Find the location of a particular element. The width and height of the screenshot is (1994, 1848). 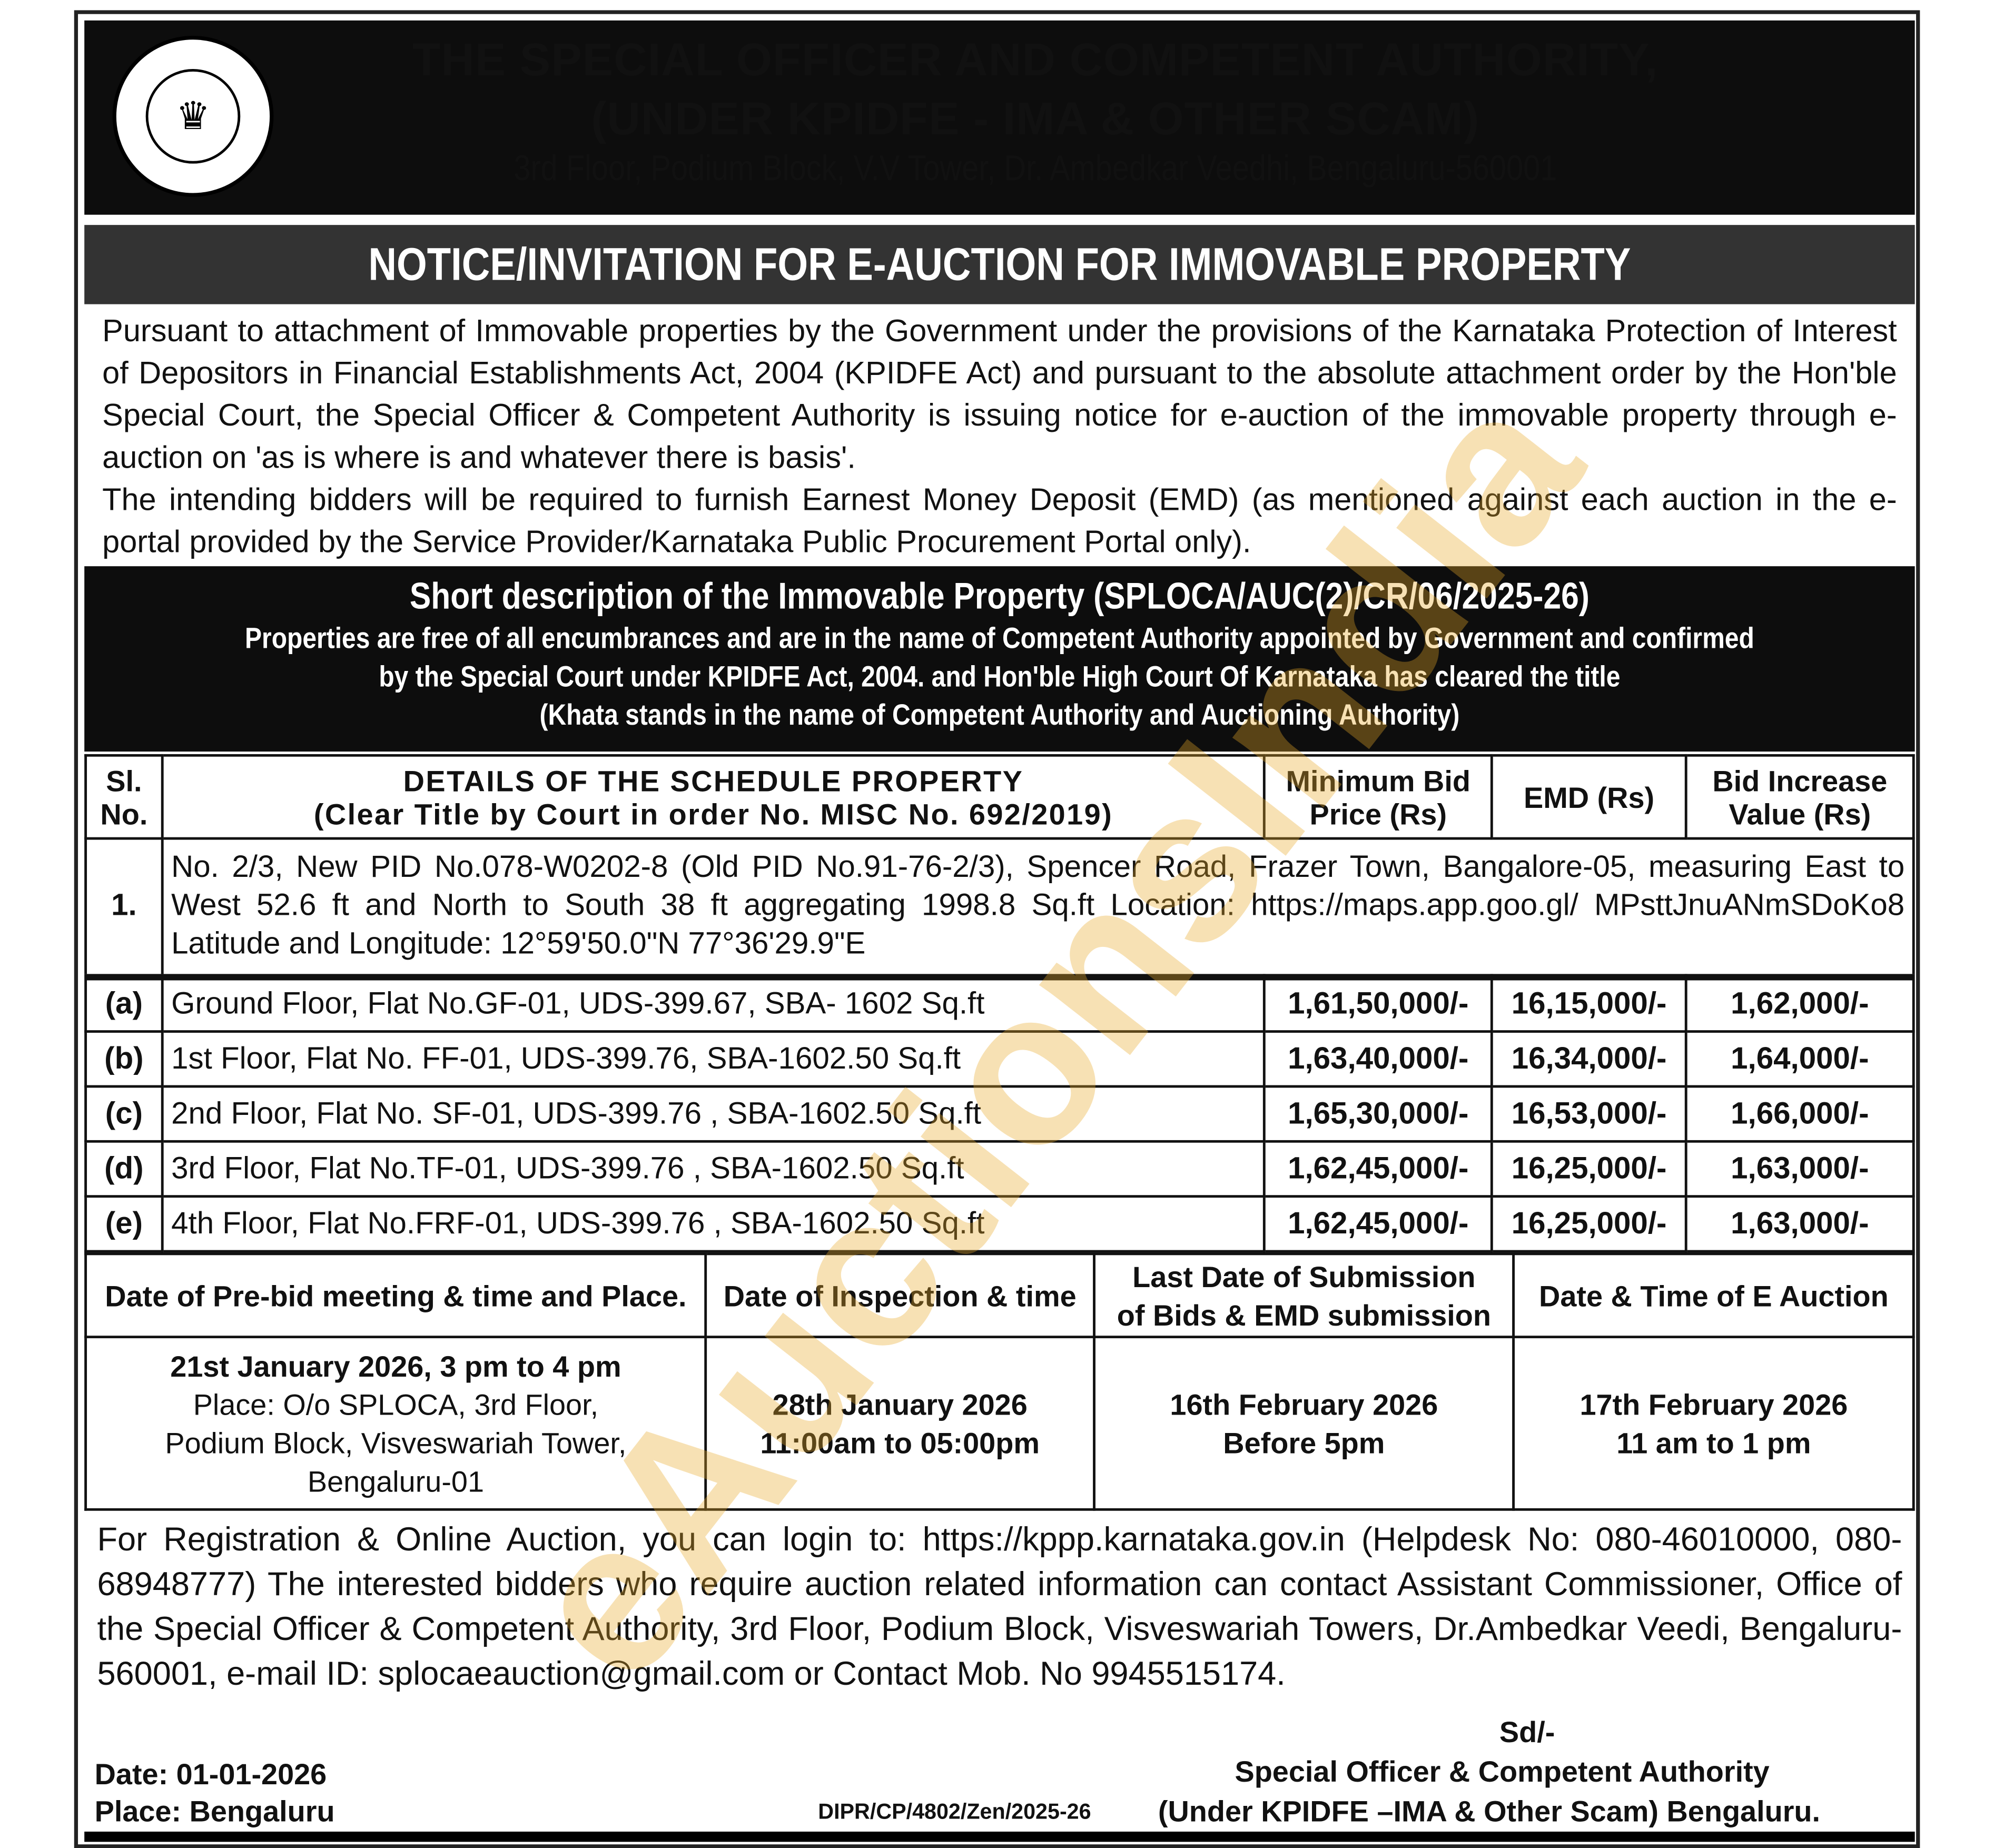

row-sl: (e) is located at coordinates (124, 1224).